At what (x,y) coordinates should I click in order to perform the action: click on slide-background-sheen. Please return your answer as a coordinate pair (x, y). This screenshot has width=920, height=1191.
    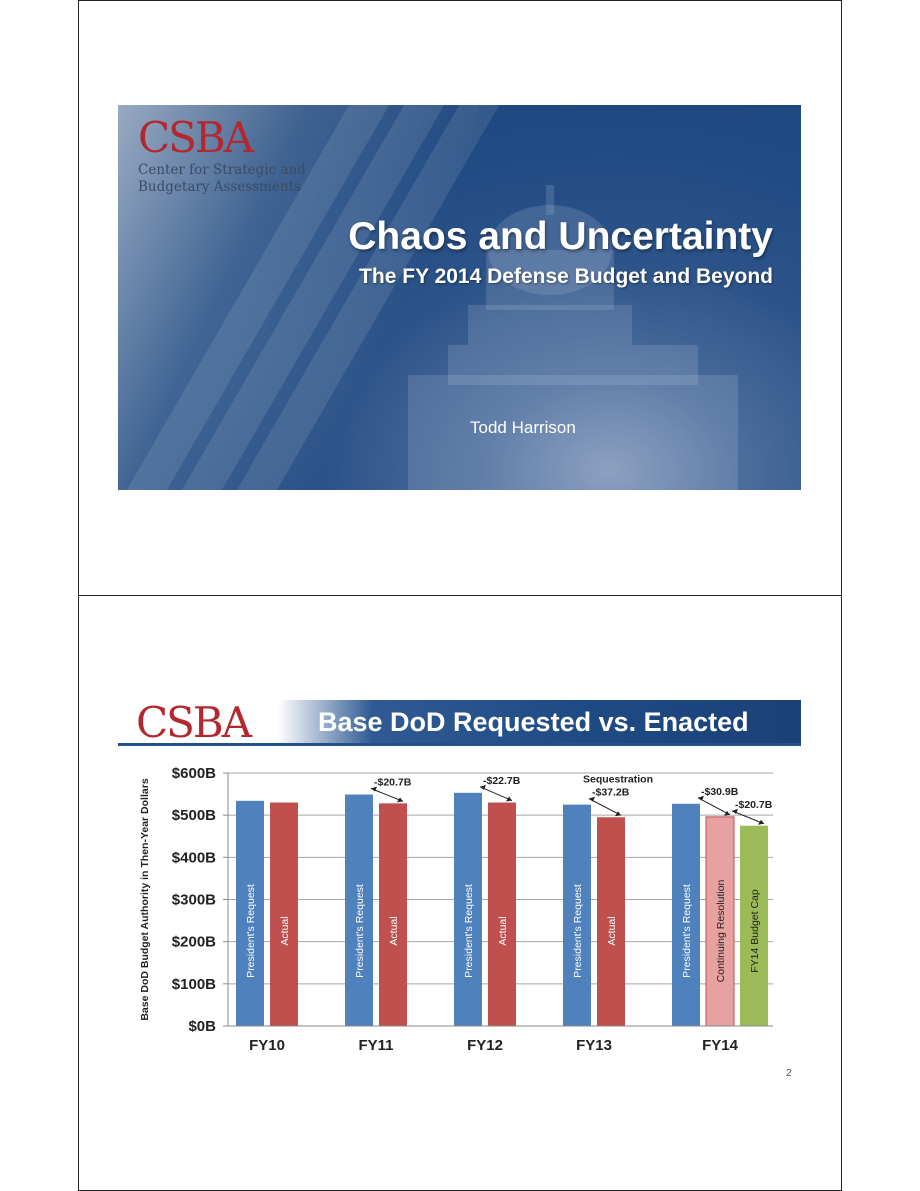
    Looking at the image, I should click on (298, 297).